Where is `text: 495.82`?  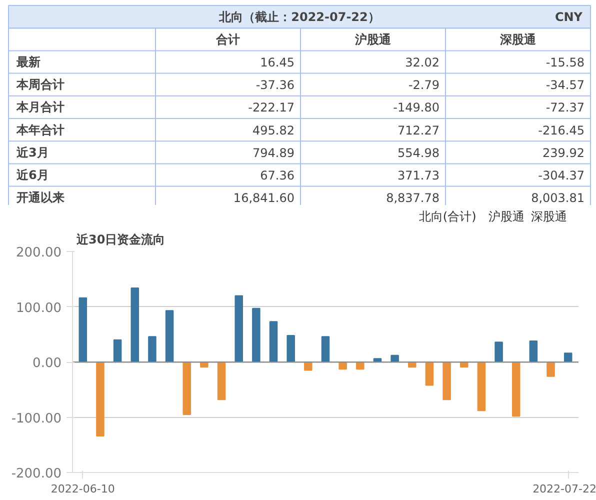
text: 495.82 is located at coordinates (273, 130).